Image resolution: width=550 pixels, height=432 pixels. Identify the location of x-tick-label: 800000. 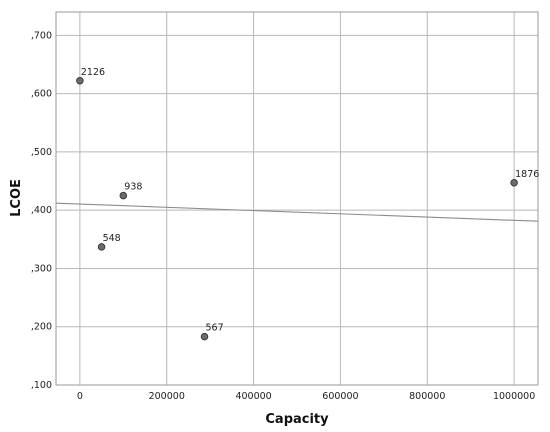
(427, 396).